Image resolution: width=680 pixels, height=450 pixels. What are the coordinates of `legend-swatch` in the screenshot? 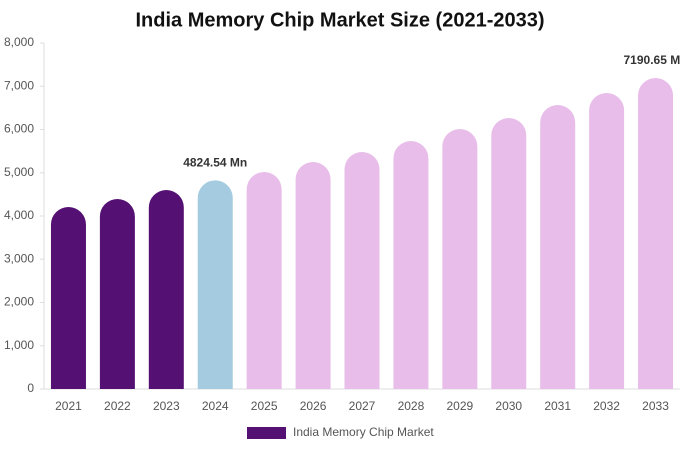 It's located at (266, 433).